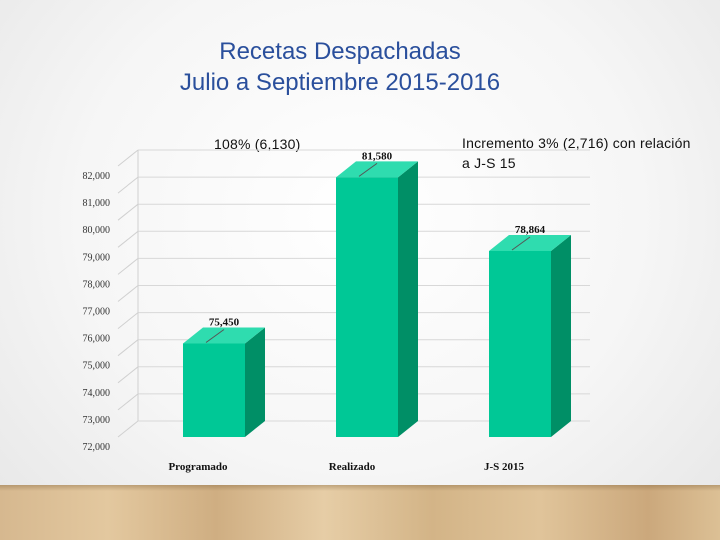 The width and height of the screenshot is (720, 540). Describe the element at coordinates (97, 284) in the screenshot. I see `y-tick-label: 78,000` at that location.